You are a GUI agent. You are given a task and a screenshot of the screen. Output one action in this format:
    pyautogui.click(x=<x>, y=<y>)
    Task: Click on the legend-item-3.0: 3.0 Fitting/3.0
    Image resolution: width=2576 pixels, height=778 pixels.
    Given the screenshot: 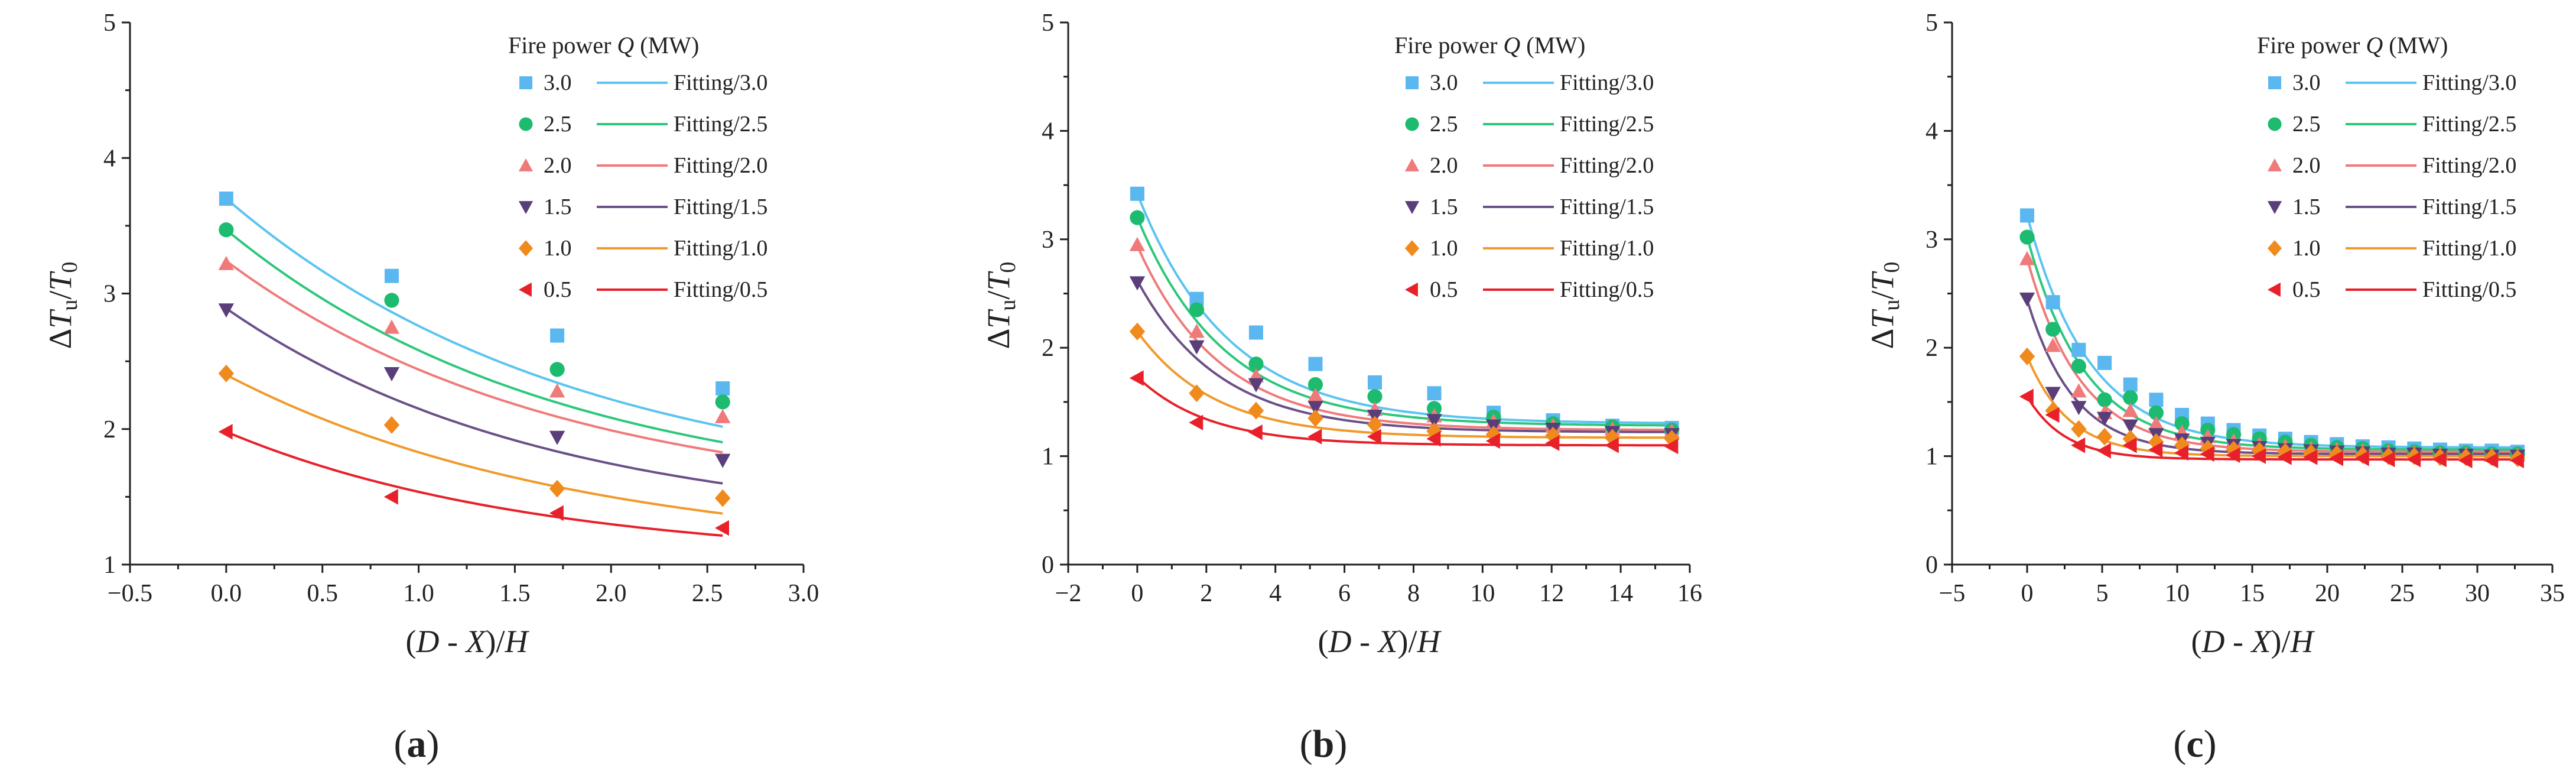 What is the action you would take?
    pyautogui.click(x=1530, y=82)
    